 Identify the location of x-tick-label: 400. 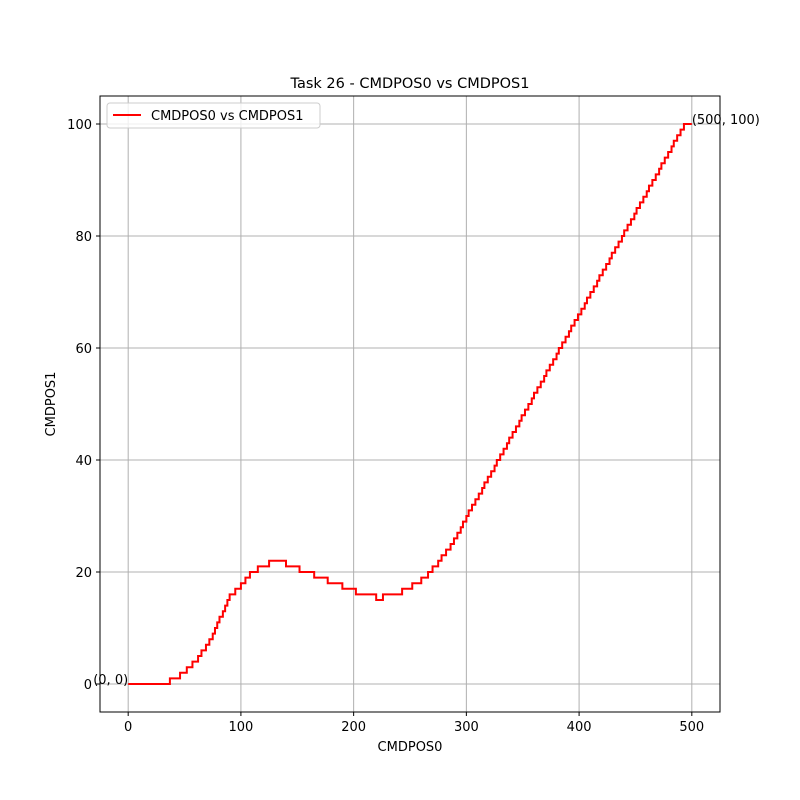
(579, 727).